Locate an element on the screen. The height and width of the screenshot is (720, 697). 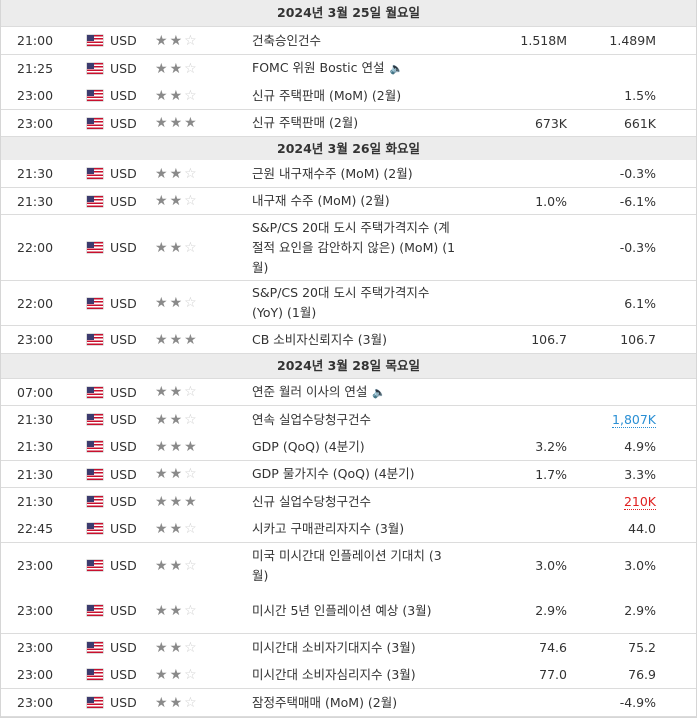
event-name-wrap: 미시간대 소비자기대지수 (3월) is located at coordinates (334, 648).